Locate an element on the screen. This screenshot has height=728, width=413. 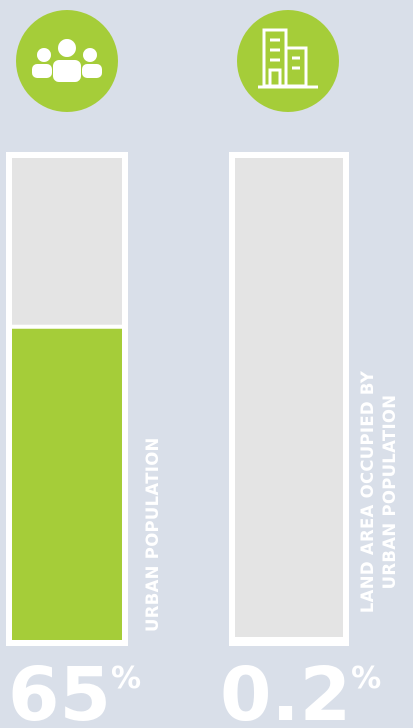
value-label: 0.2% is located at coordinates (300, 690).